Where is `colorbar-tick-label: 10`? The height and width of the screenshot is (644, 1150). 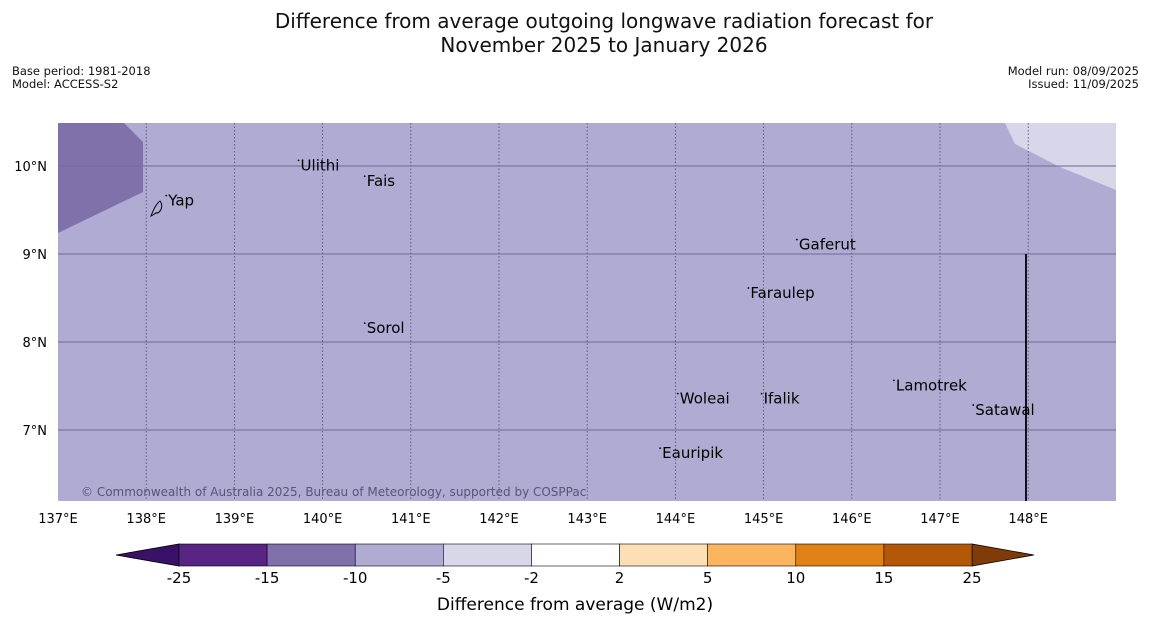 colorbar-tick-label: 10 is located at coordinates (795, 578).